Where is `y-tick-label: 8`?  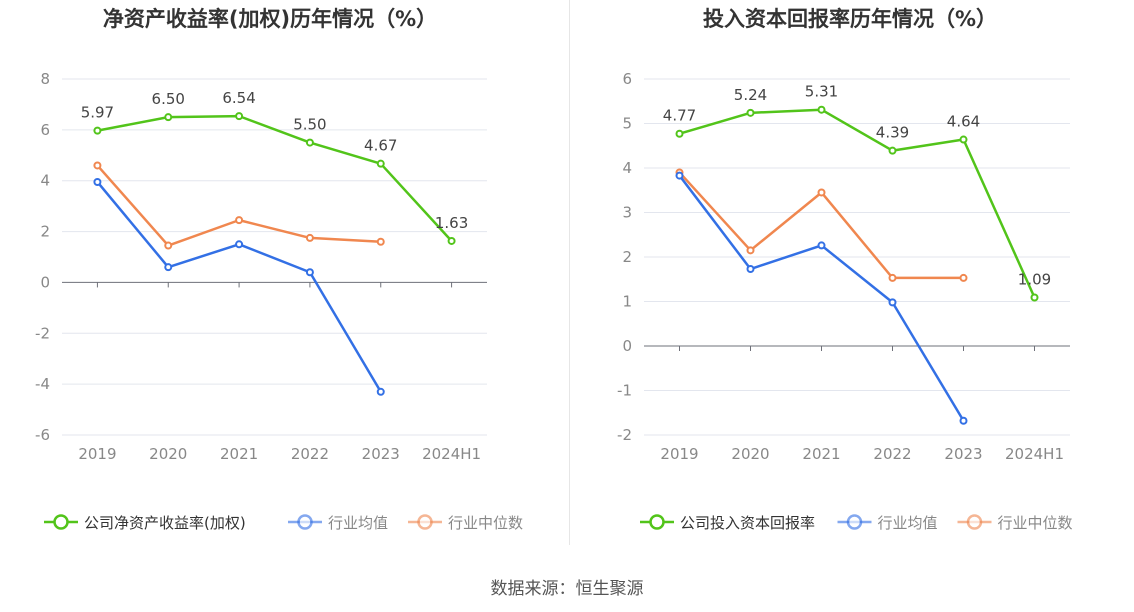
y-tick-label: 8 is located at coordinates (45, 79).